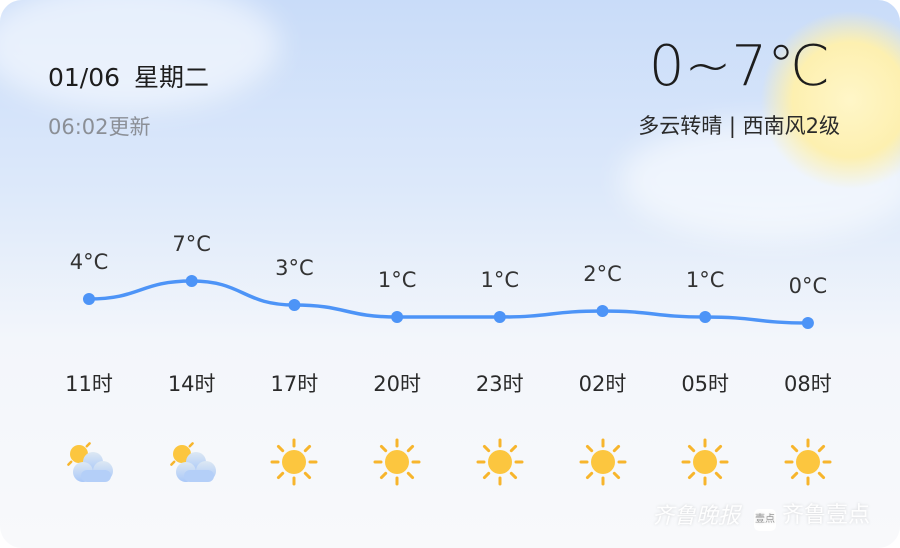 The image size is (900, 548). I want to click on hour-label: 05时, so click(705, 384).